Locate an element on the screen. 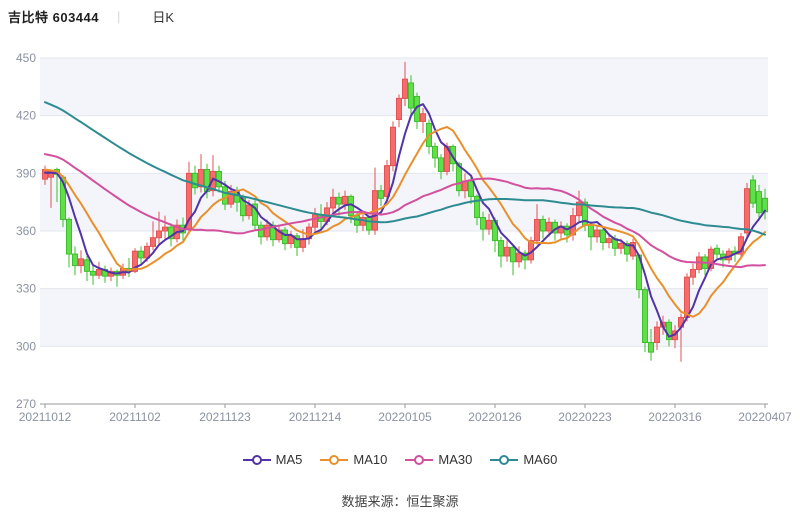 This screenshot has width=800, height=517. legend-item-ma10: MA10 is located at coordinates (353, 459).